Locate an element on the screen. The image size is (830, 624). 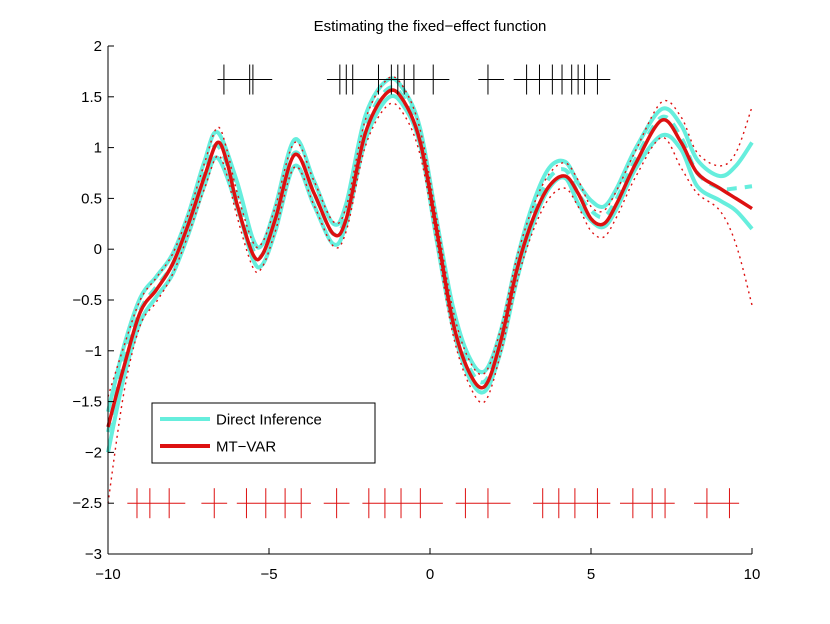
x-tick-label: 0 is located at coordinates (430, 574).